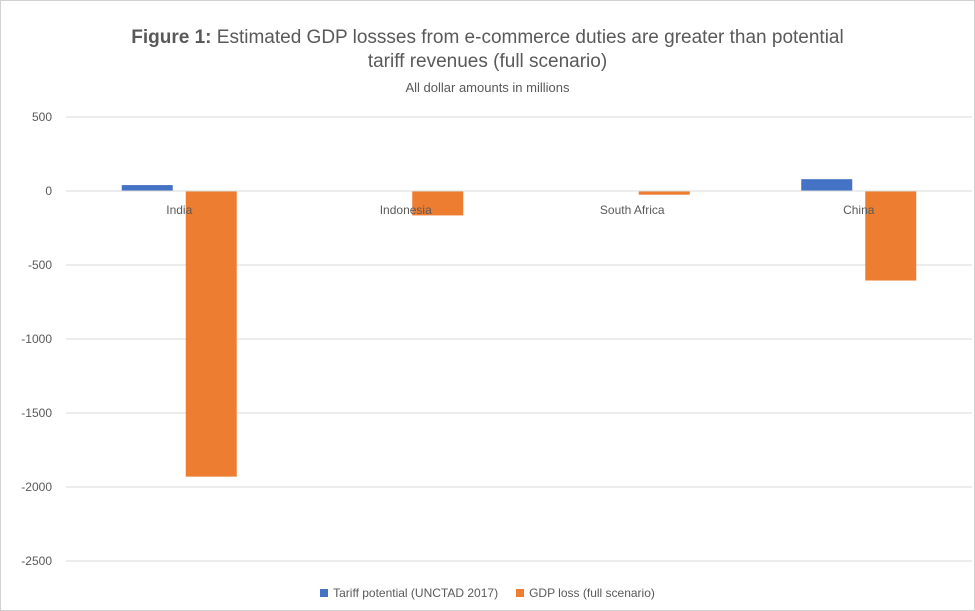 This screenshot has height=611, width=975. What do you see at coordinates (179, 210) in the screenshot?
I see `x-tick-label: India` at bounding box center [179, 210].